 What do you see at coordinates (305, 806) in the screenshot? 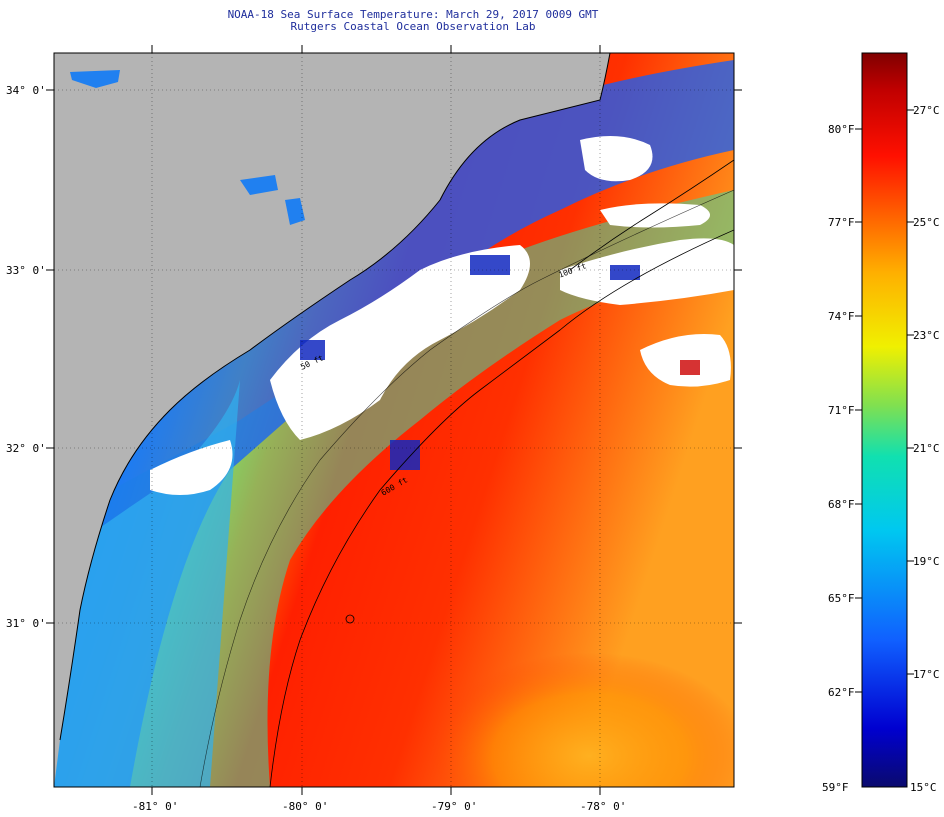
I see `lon-label-80: -80° 0'` at bounding box center [305, 806].